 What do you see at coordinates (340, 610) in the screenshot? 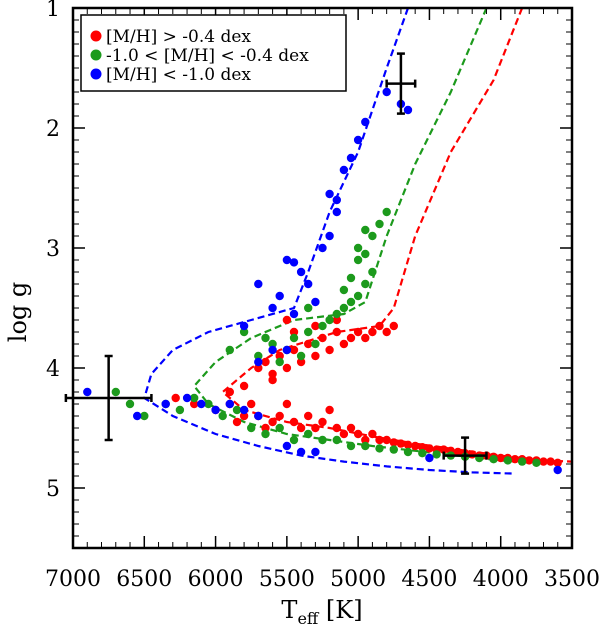
I see `x-axis-title-unit: [K]` at bounding box center [340, 610].